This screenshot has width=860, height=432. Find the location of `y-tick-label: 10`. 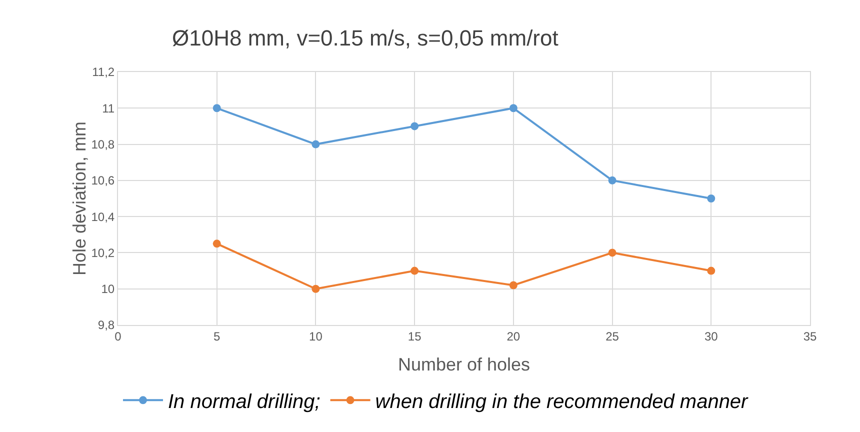

y-tick-label: 10 is located at coordinates (108, 289).